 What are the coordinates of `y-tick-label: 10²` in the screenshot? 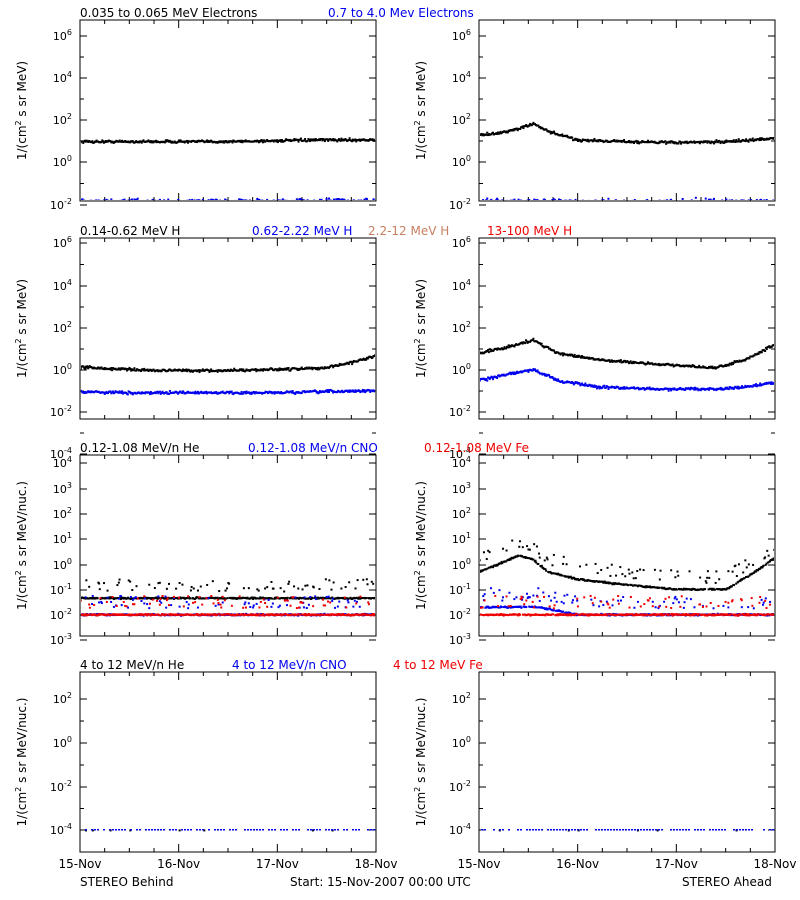 It's located at (62, 327).